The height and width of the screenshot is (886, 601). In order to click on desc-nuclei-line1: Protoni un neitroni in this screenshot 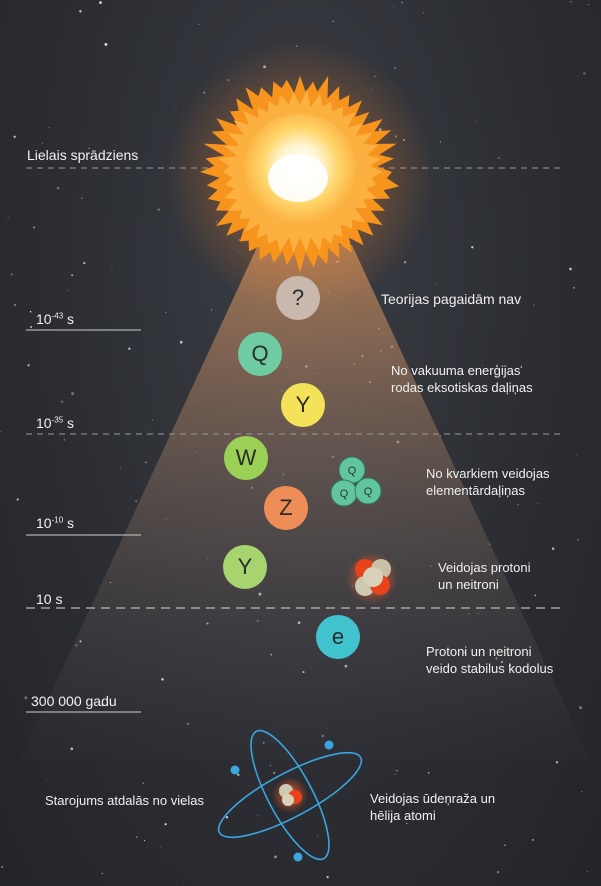, I will do `click(479, 651)`.